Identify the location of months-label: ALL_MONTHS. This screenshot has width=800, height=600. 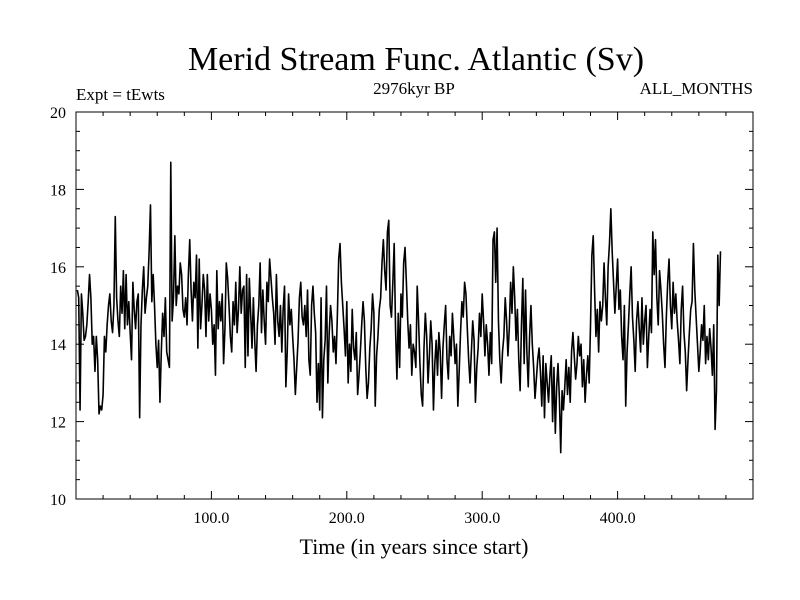
(696, 88).